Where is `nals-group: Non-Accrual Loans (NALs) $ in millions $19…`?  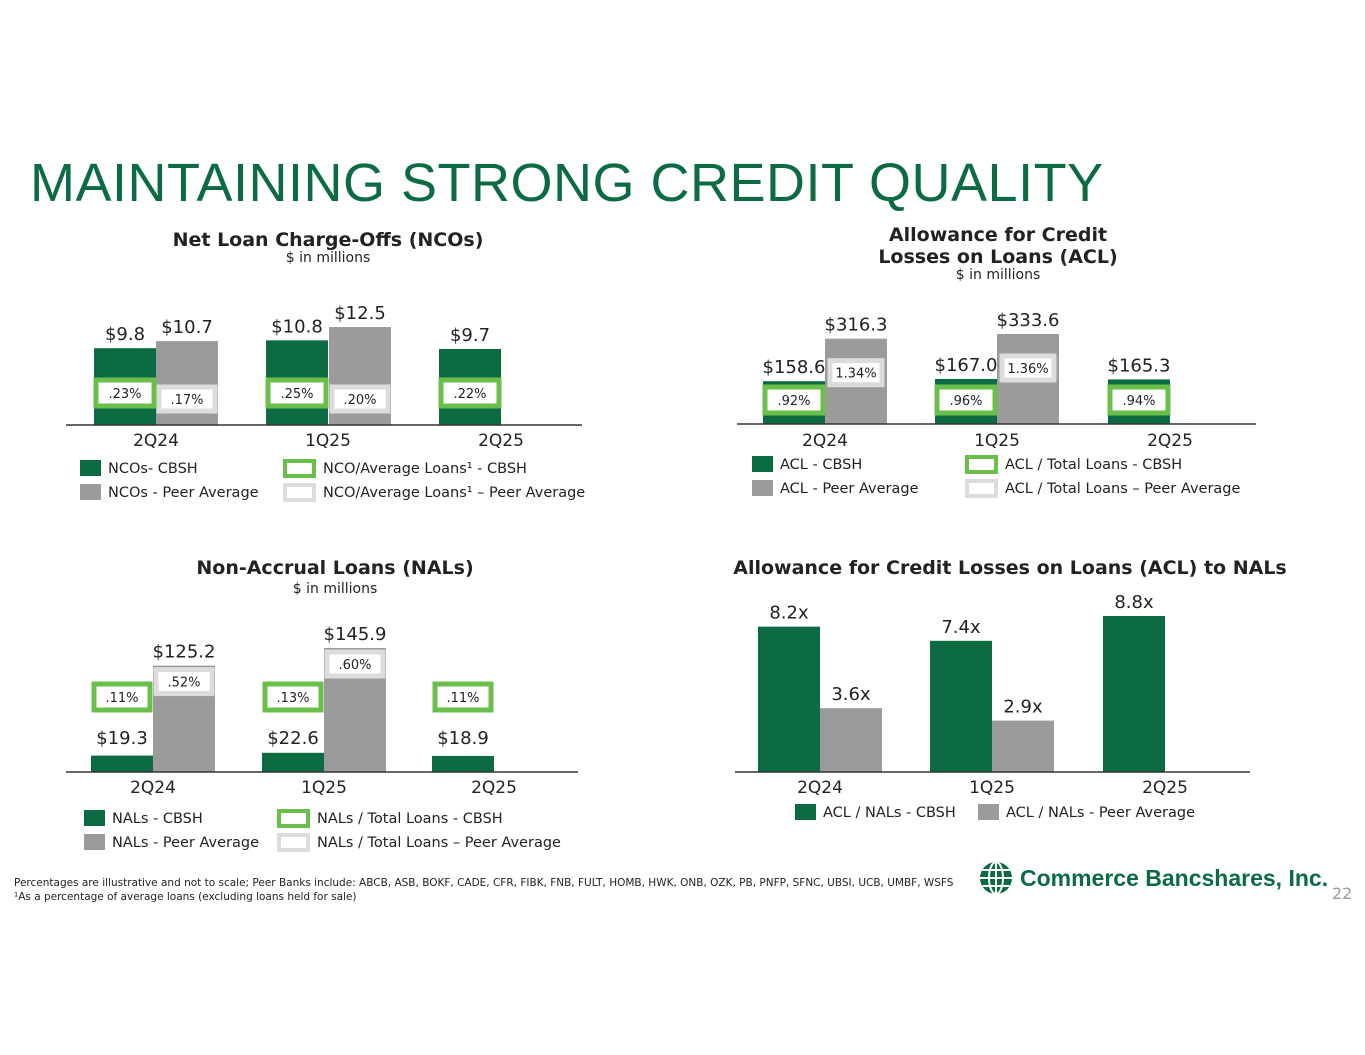
nals-group: Non-Accrual Loans (NALs) $ in millions $19… is located at coordinates (322, 704).